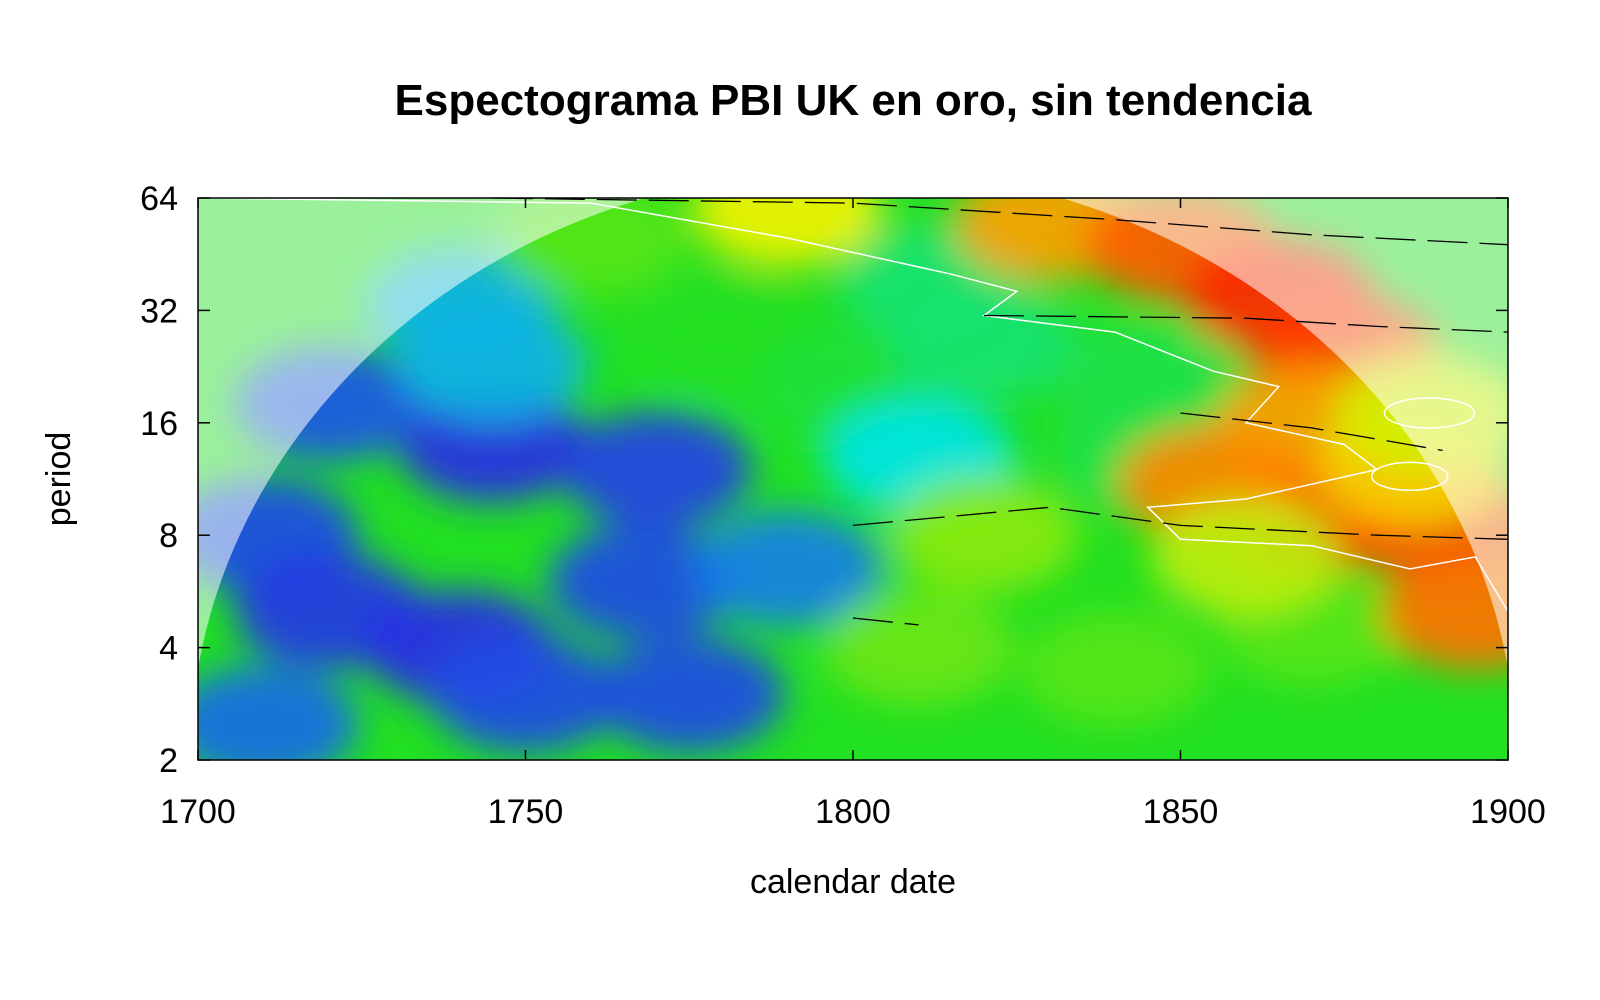  Describe the element at coordinates (159, 424) in the screenshot. I see `y-tick-label: 16` at that location.